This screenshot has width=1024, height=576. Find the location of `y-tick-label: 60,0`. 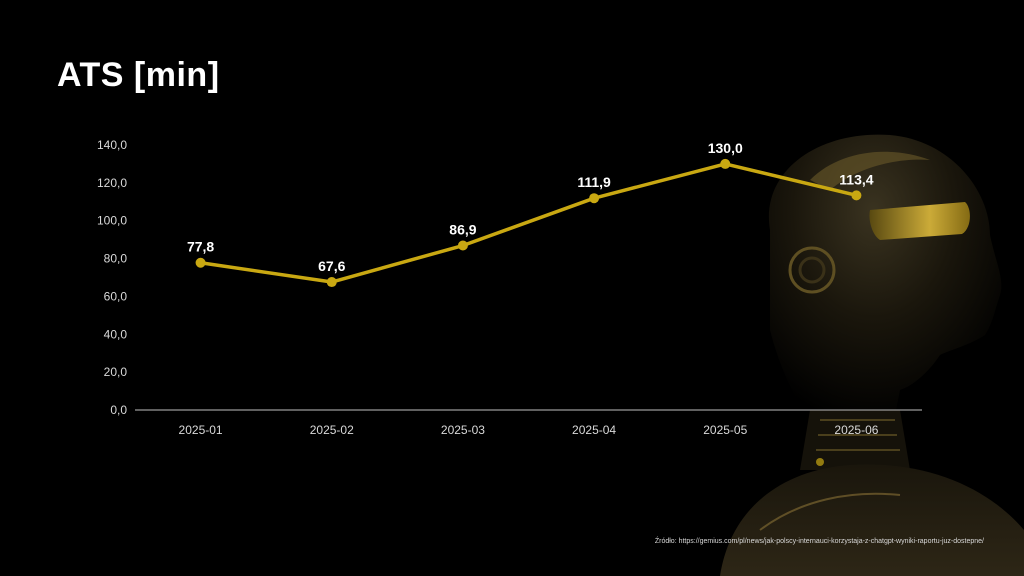

y-tick-label: 60,0 is located at coordinates (116, 296).